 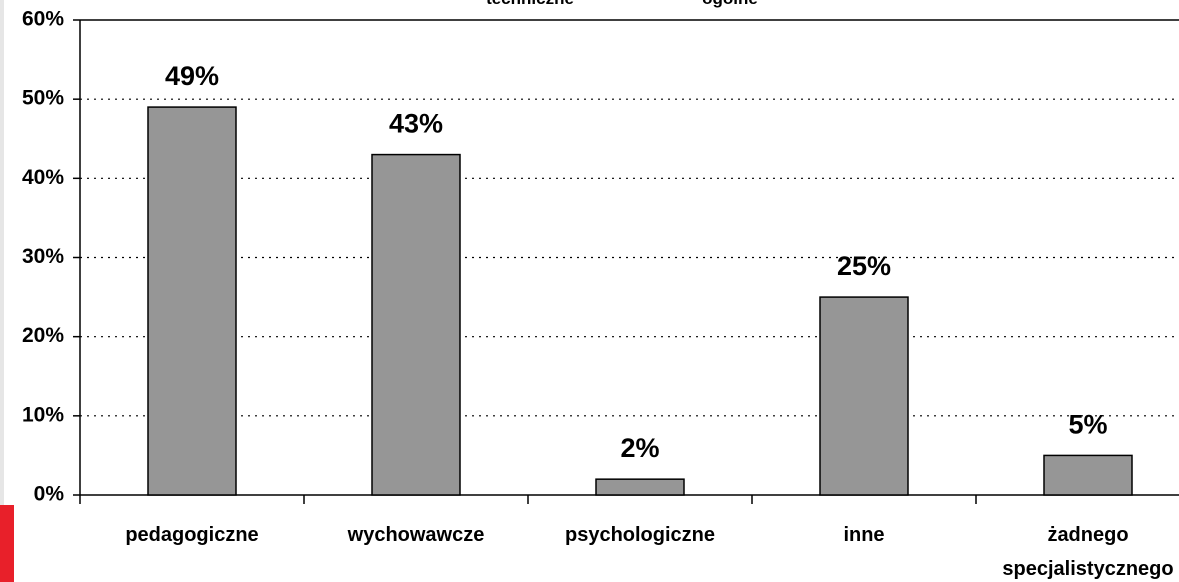 I want to click on value-label: 43%, so click(x=416, y=124).